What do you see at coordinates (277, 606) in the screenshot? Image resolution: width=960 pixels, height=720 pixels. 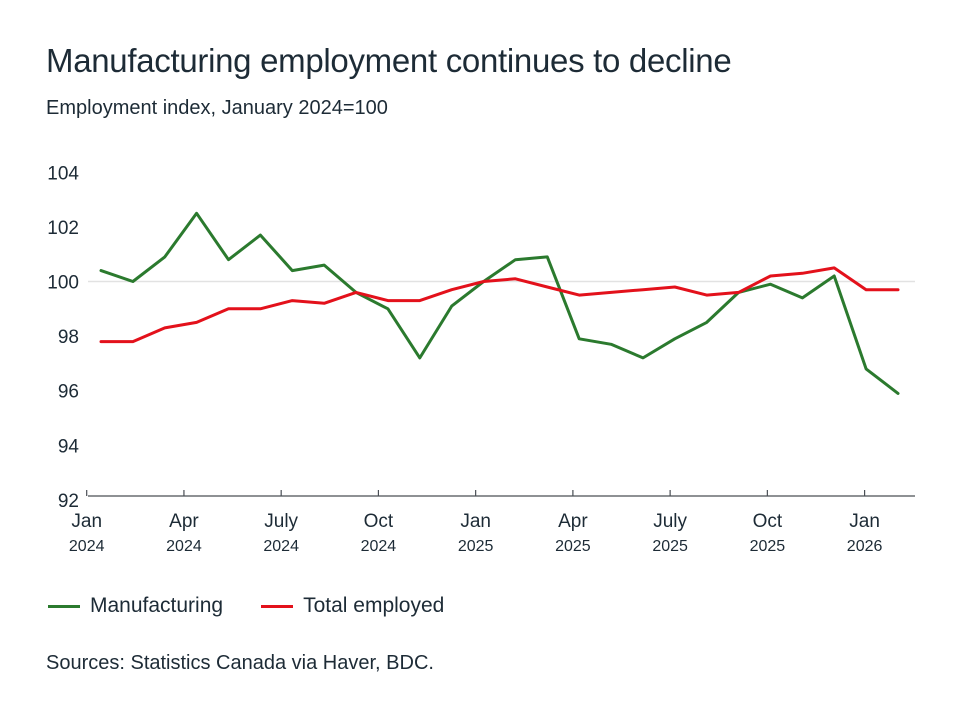 I see `legend-swatch-total-employed` at bounding box center [277, 606].